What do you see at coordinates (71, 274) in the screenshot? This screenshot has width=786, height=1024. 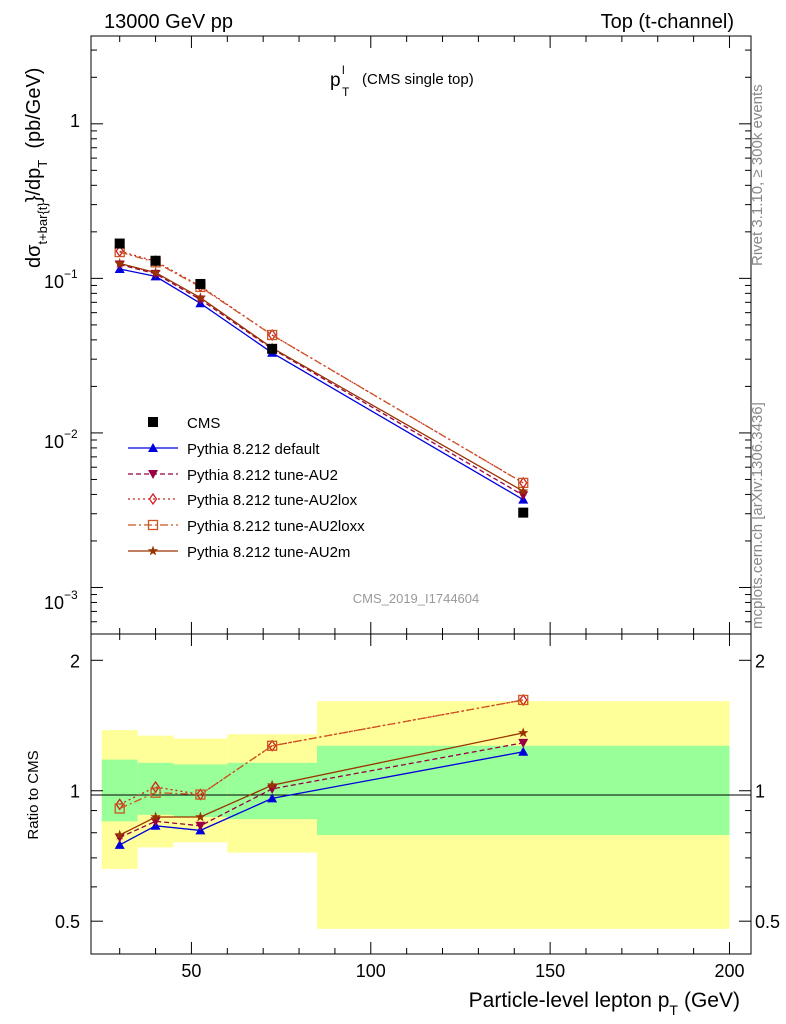 I see `y-tick-exp-m1: −1` at bounding box center [71, 274].